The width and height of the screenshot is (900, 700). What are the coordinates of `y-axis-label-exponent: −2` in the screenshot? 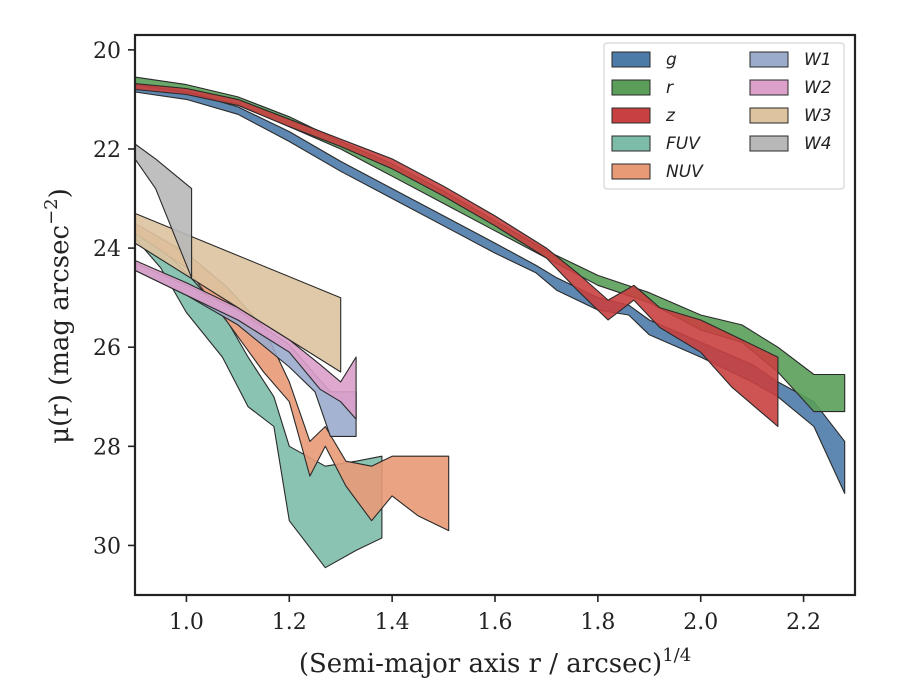 It's located at (51, 211).